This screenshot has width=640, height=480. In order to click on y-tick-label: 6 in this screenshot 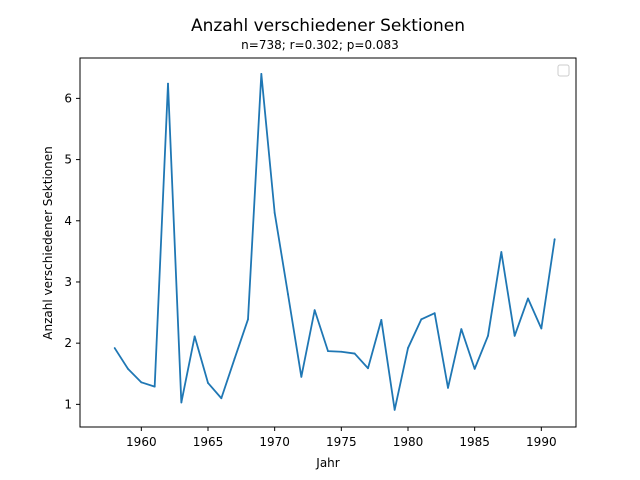, I will do `click(68, 98)`.